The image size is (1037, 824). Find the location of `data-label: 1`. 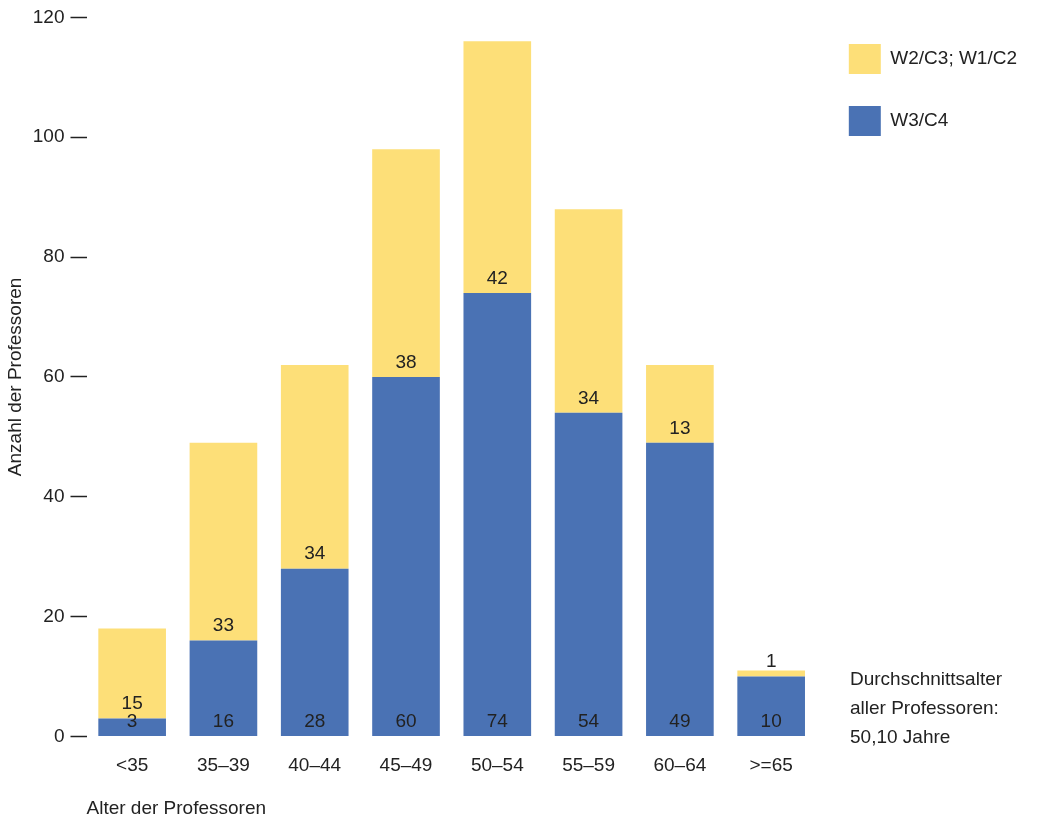

data-label: 1 is located at coordinates (771, 661).